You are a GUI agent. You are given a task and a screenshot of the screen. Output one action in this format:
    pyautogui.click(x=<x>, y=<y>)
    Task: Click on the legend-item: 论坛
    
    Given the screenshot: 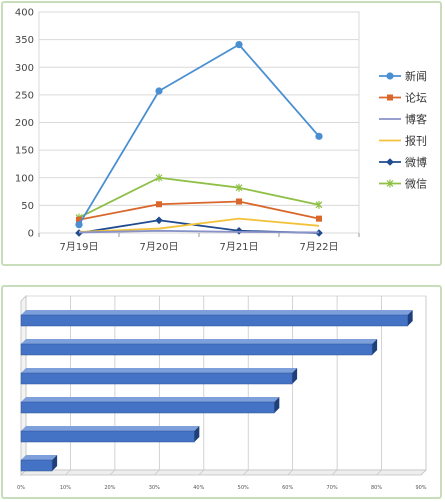 What is the action you would take?
    pyautogui.click(x=403, y=98)
    